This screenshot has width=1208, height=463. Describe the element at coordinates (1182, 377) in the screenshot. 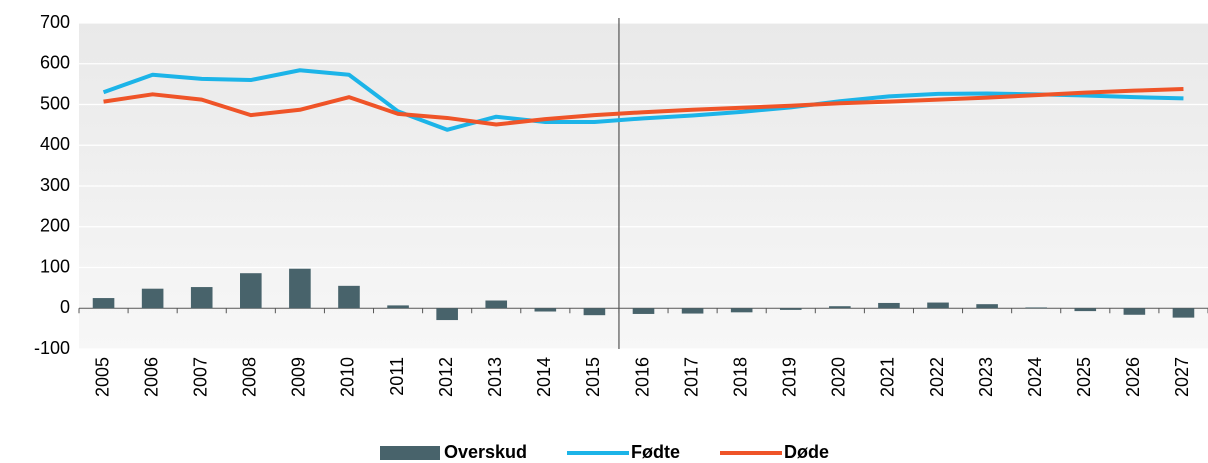

I see `x-tick-label: 2027` at that location.